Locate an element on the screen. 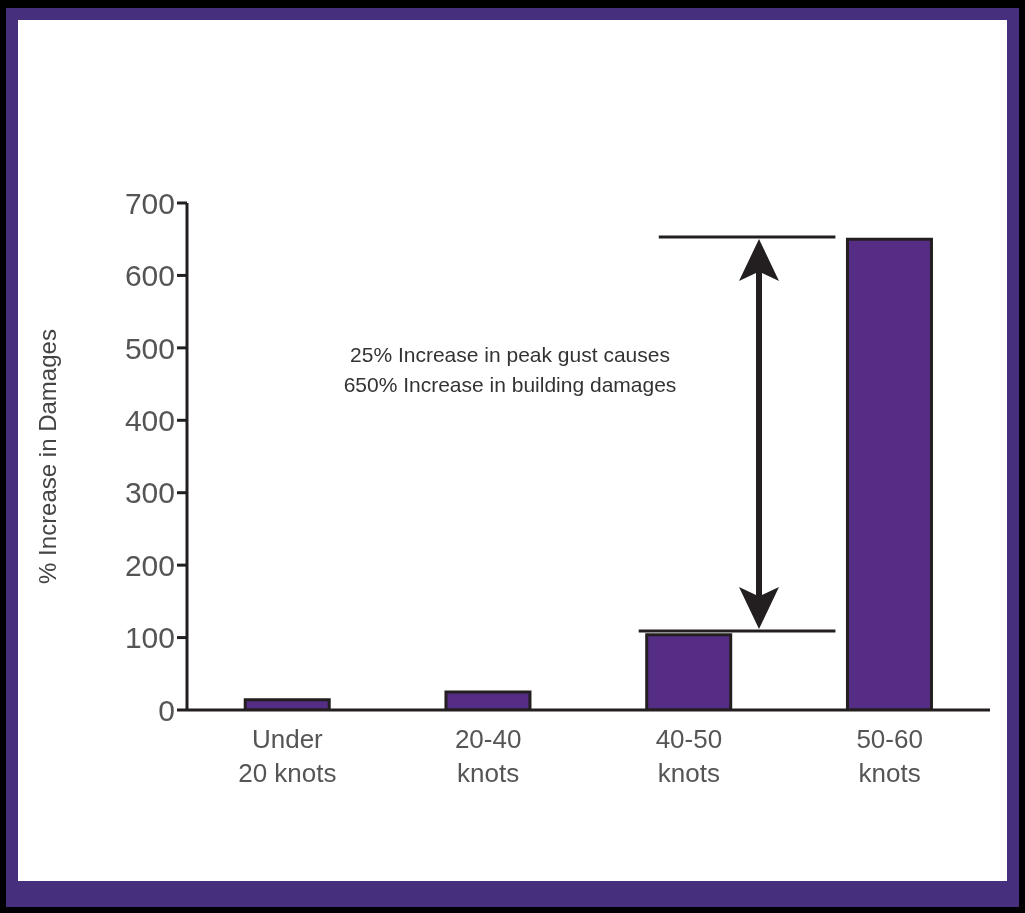 This screenshot has height=913, width=1025. y-tick-label: 200 is located at coordinates (149, 565).